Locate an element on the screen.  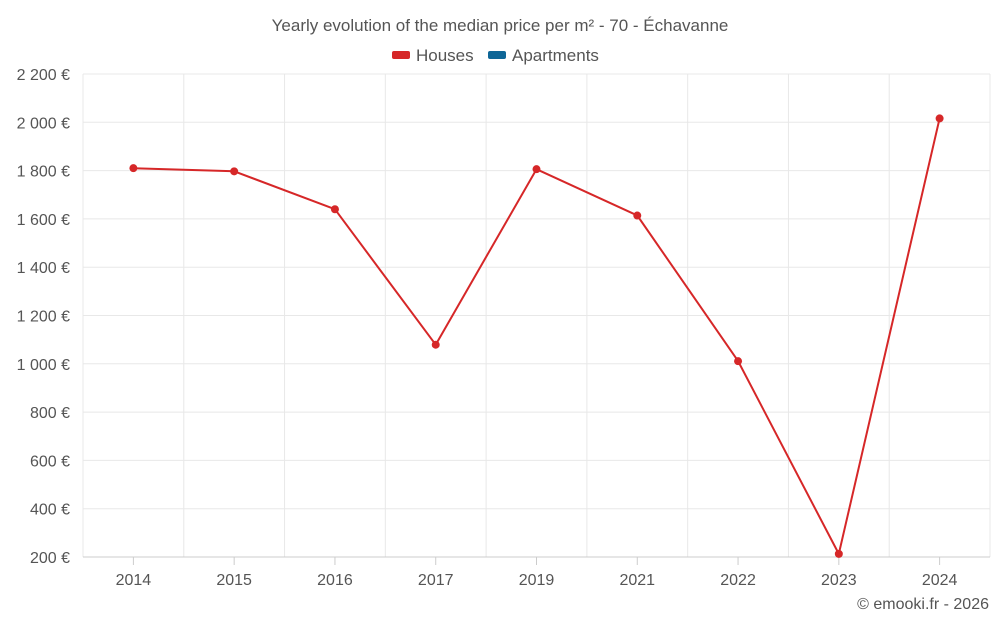
y-tick-label: 400 € is located at coordinates (50, 510).